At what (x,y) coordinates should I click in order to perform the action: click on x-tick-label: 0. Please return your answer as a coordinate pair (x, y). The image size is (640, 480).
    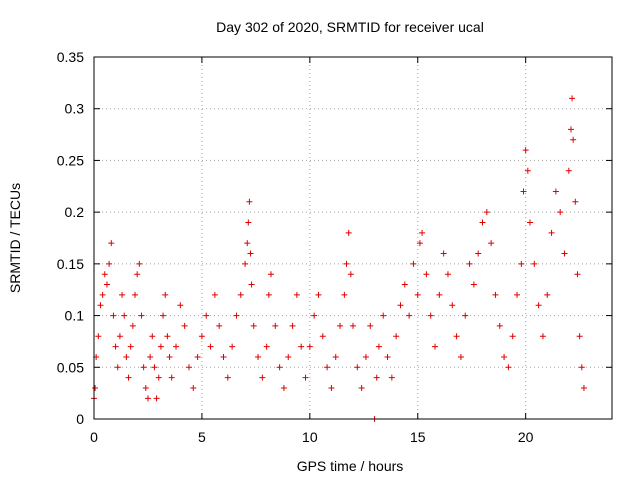
    Looking at the image, I should click on (94, 437).